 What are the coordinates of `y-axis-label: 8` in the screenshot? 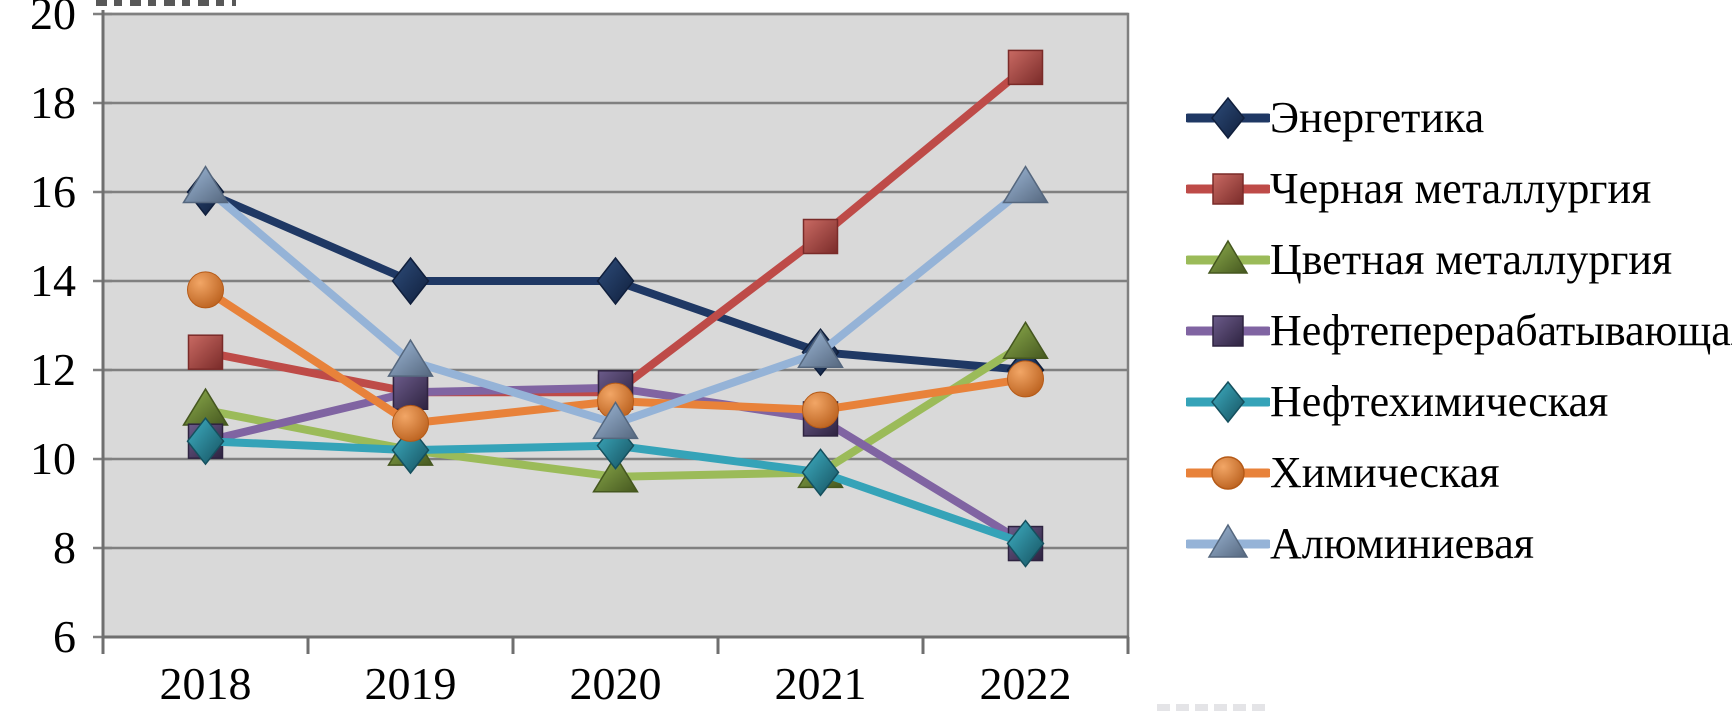 It's located at (64, 547).